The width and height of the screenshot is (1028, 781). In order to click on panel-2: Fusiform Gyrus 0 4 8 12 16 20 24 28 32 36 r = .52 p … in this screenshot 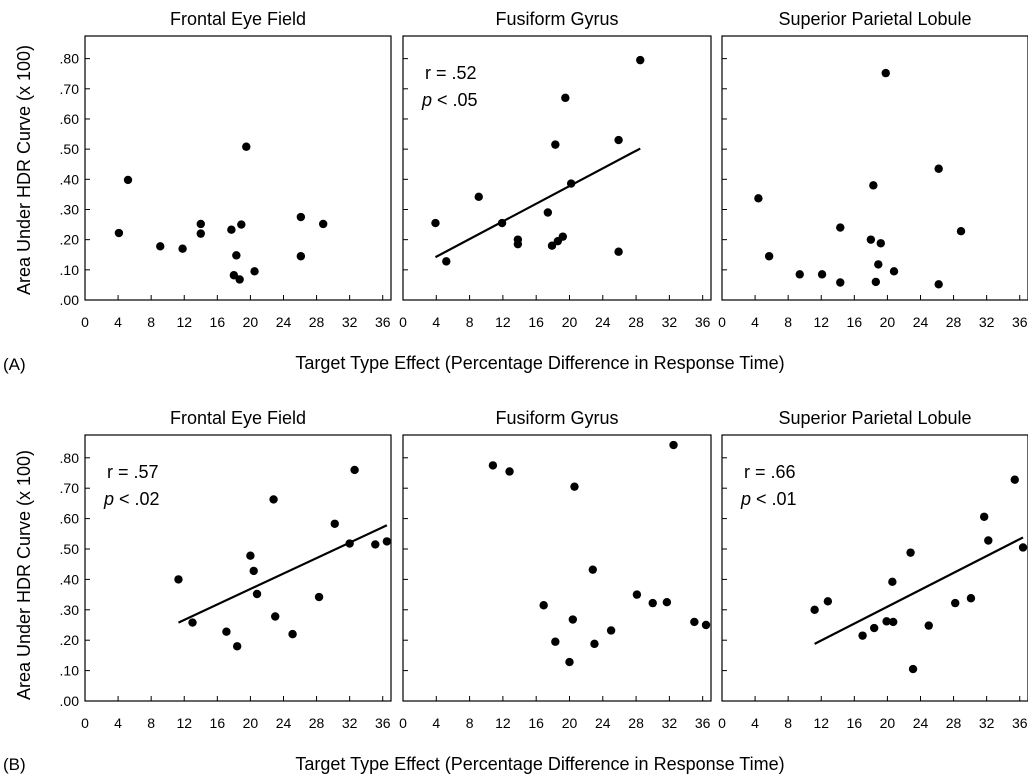, I will do `click(555, 169)`.